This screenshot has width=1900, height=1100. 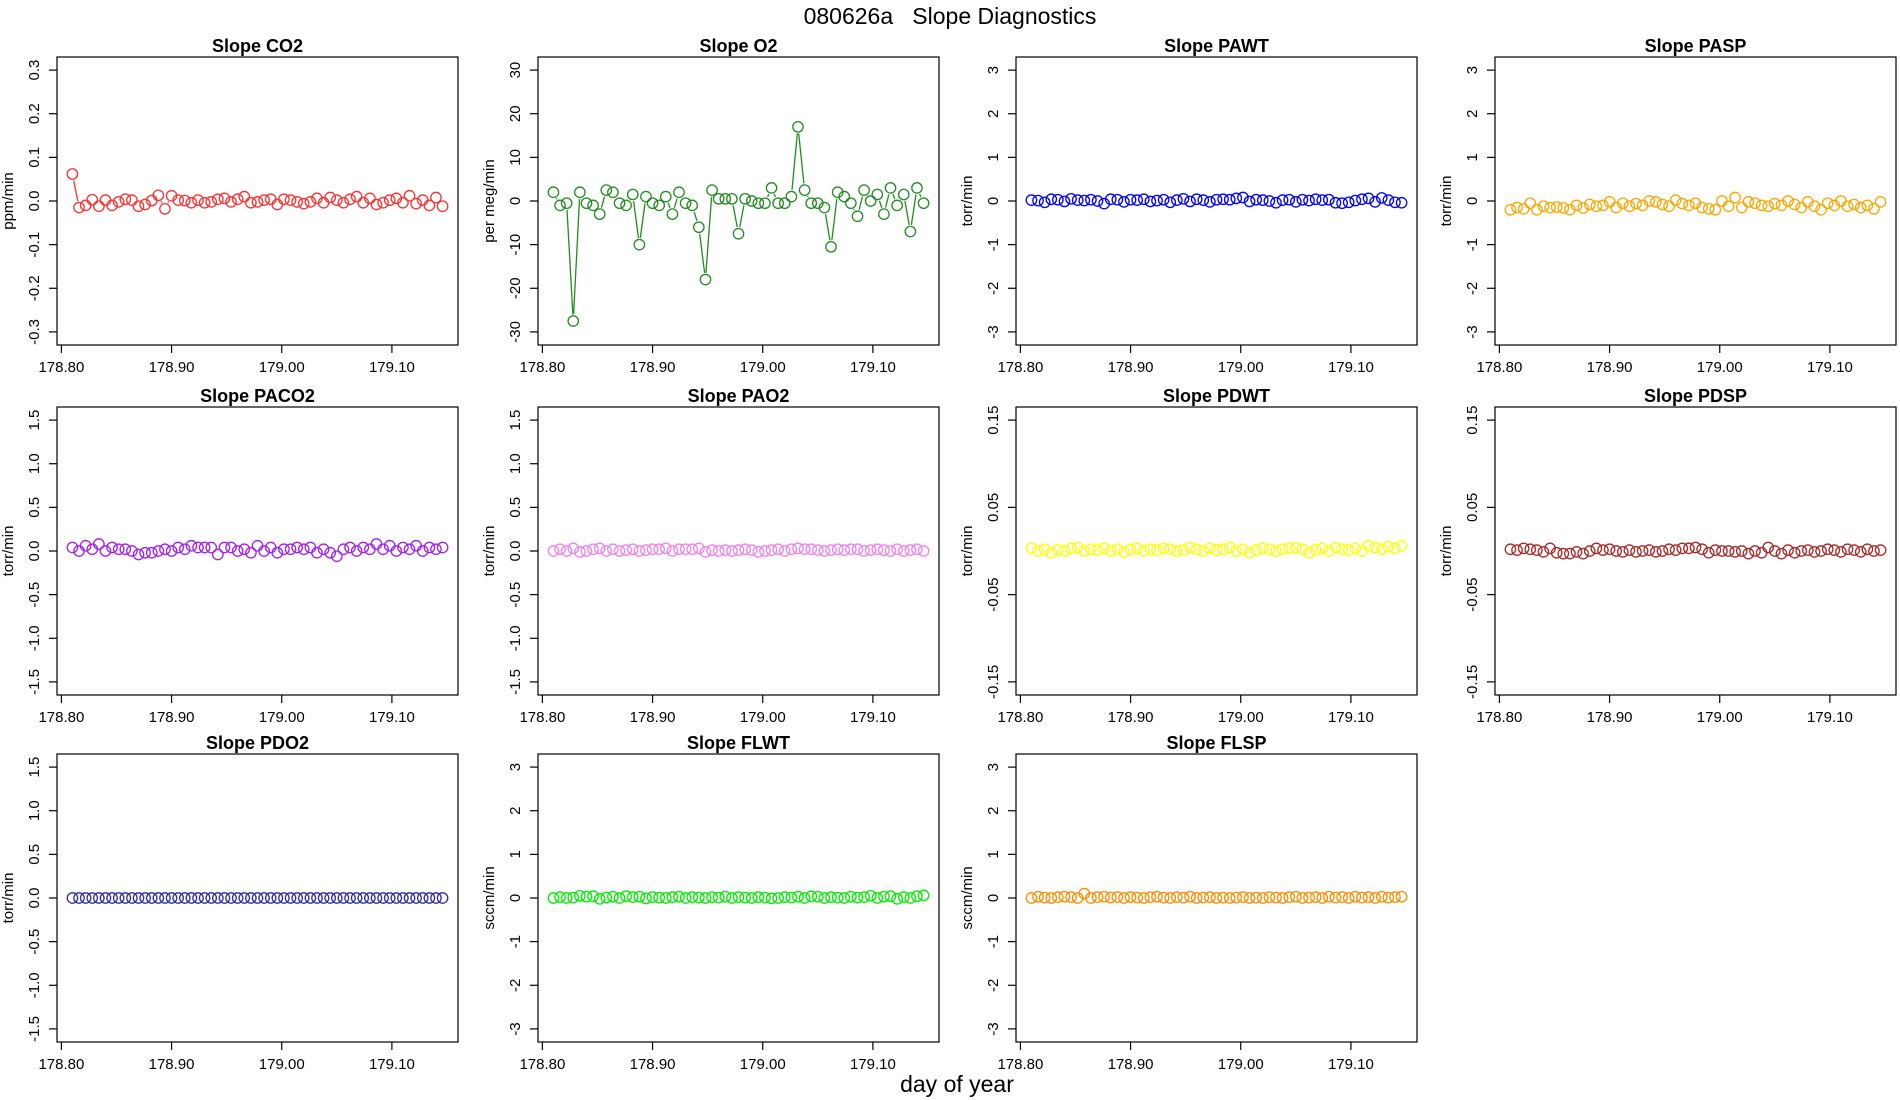 What do you see at coordinates (515, 332) in the screenshot?
I see `y-tick-label: -30` at bounding box center [515, 332].